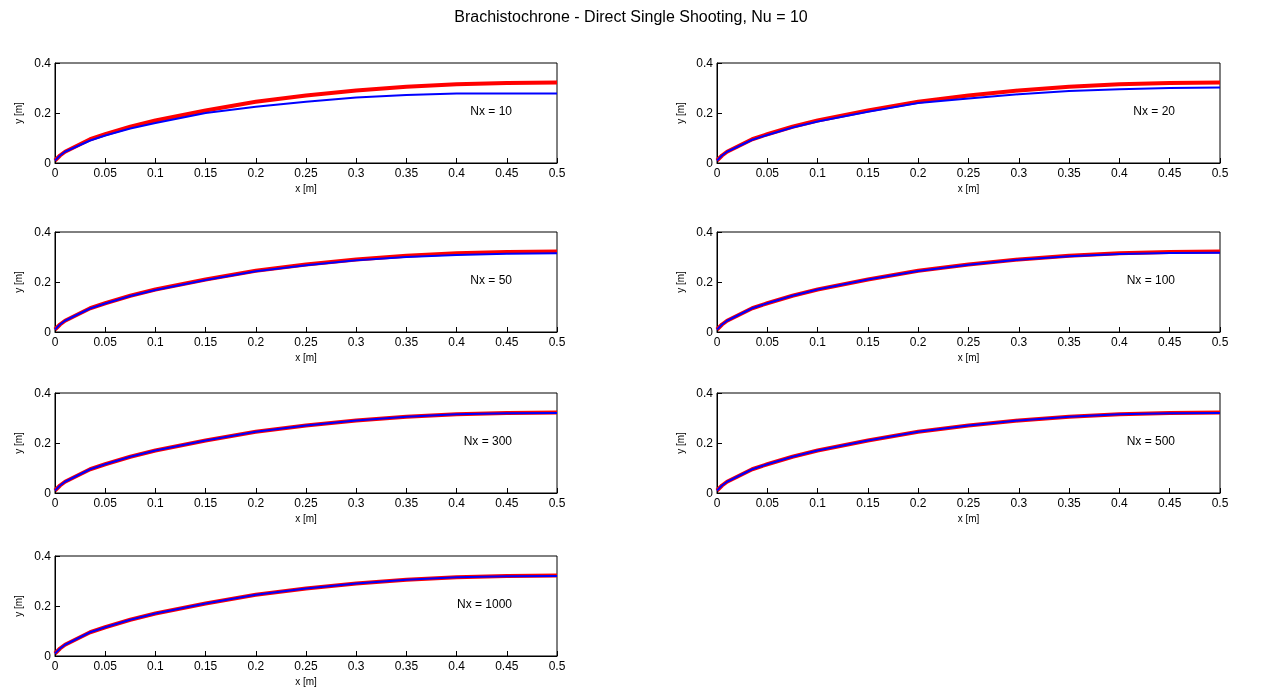  Describe the element at coordinates (1151, 280) in the screenshot. I see `annotation: Nx = 100` at that location.